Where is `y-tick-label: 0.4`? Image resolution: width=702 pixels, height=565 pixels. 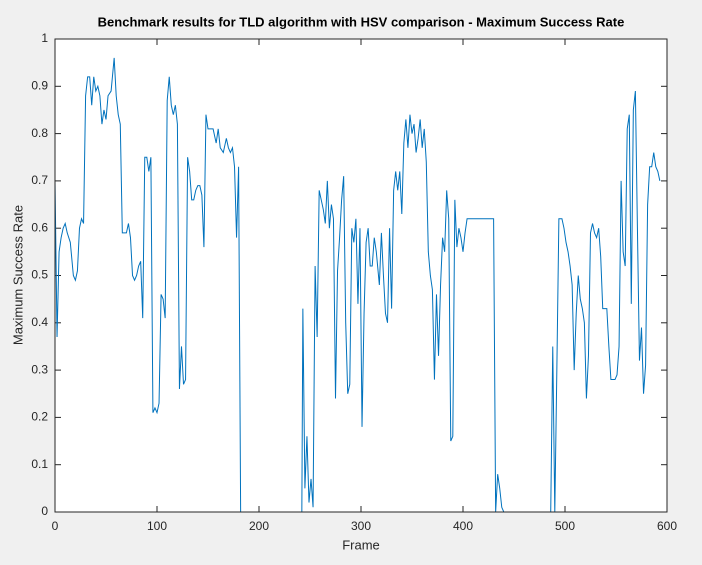
y-tick-label: 0.4 is located at coordinates (39, 322).